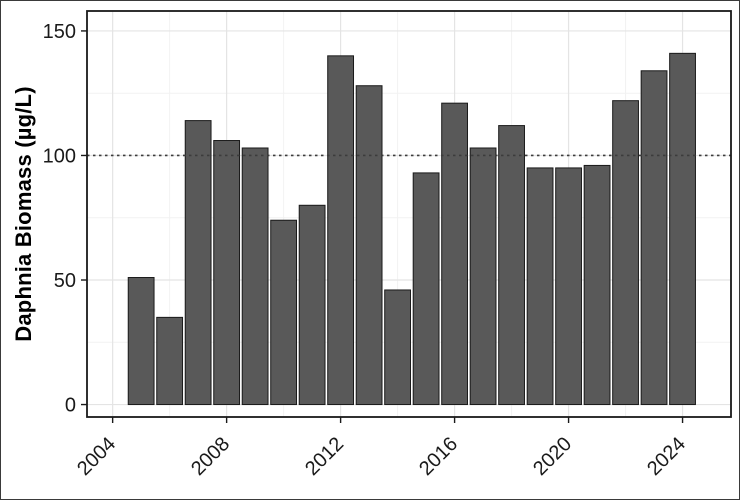  Describe the element at coordinates (438, 456) in the screenshot. I see `x-axis-tick-label: 2016` at that location.